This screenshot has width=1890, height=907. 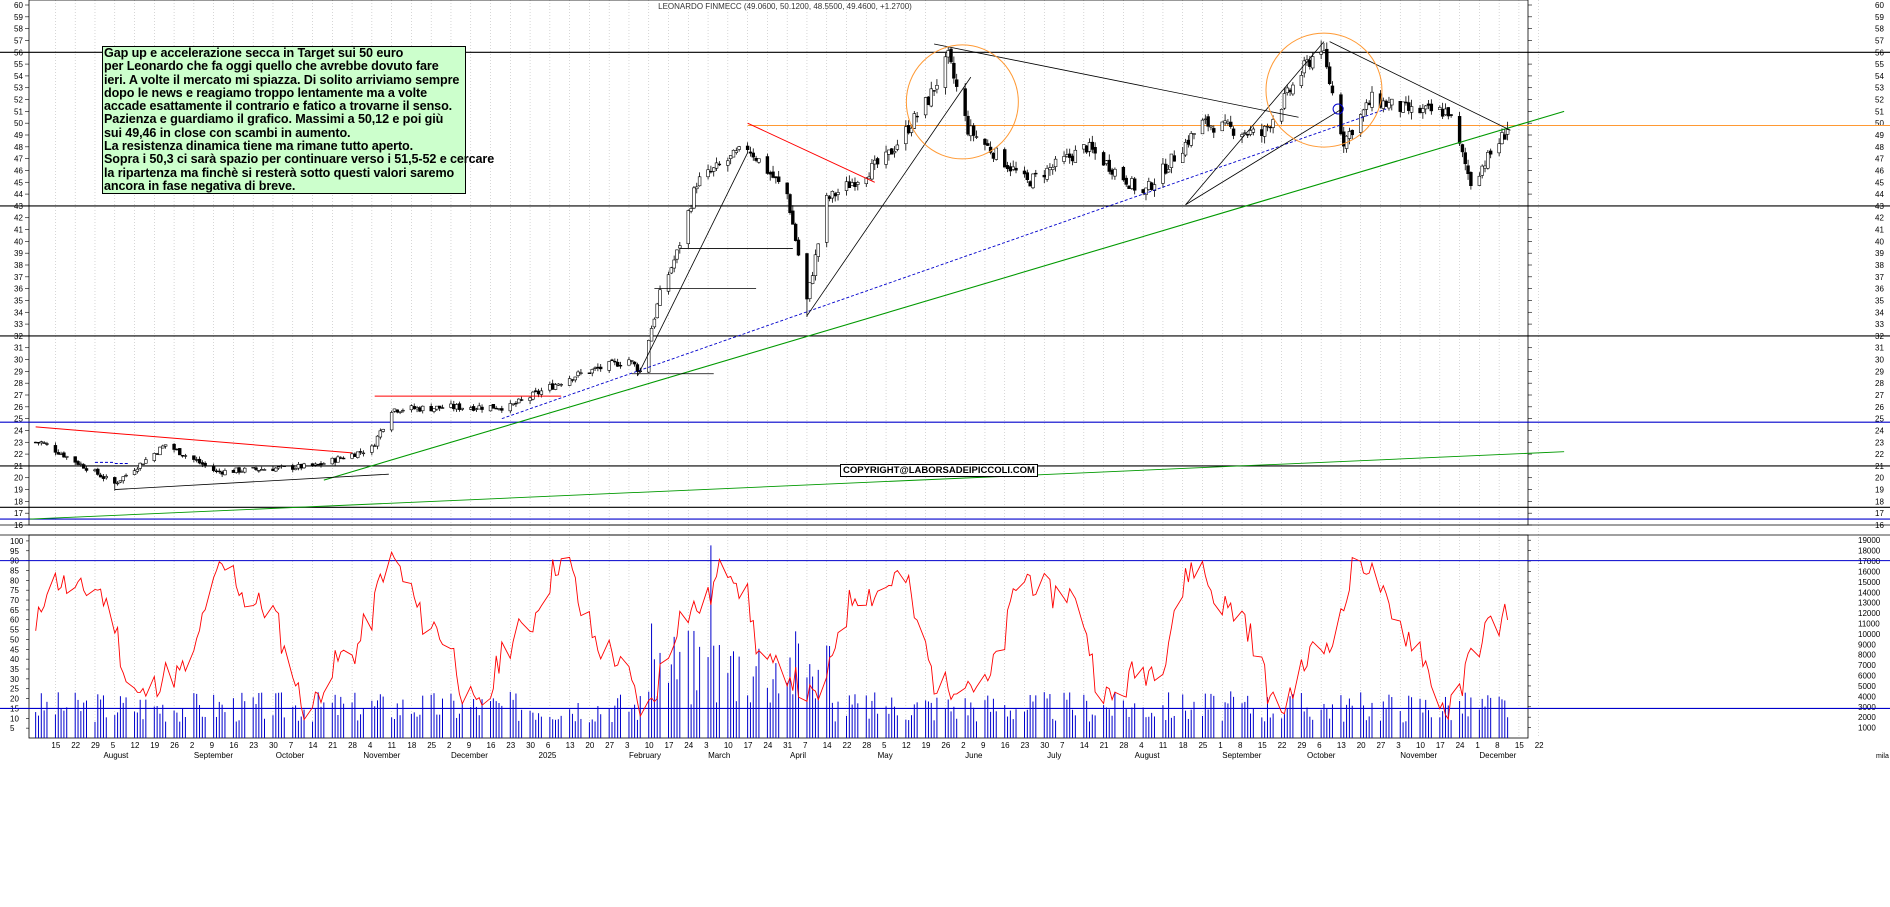 I want to click on osc-tick-label: 30, so click(x=14, y=679).